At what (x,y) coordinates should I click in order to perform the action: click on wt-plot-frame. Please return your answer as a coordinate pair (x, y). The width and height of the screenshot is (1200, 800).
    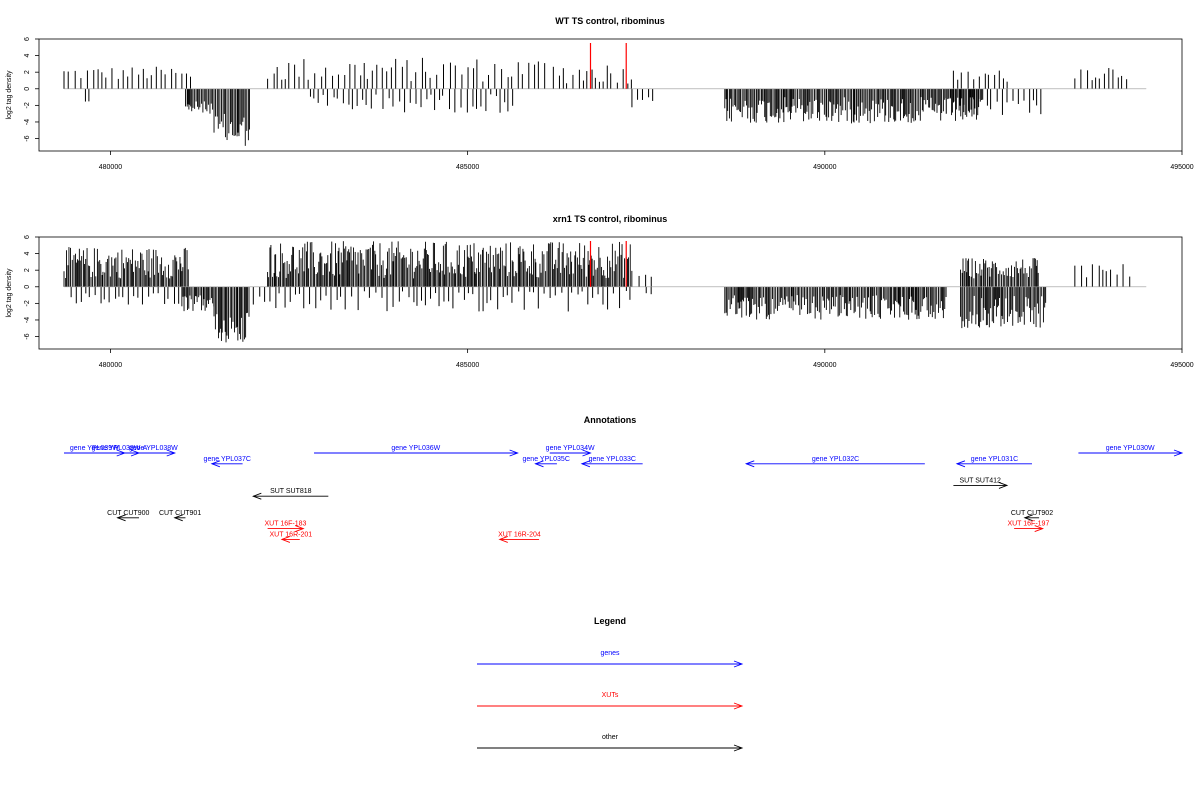
    Looking at the image, I should click on (610, 95).